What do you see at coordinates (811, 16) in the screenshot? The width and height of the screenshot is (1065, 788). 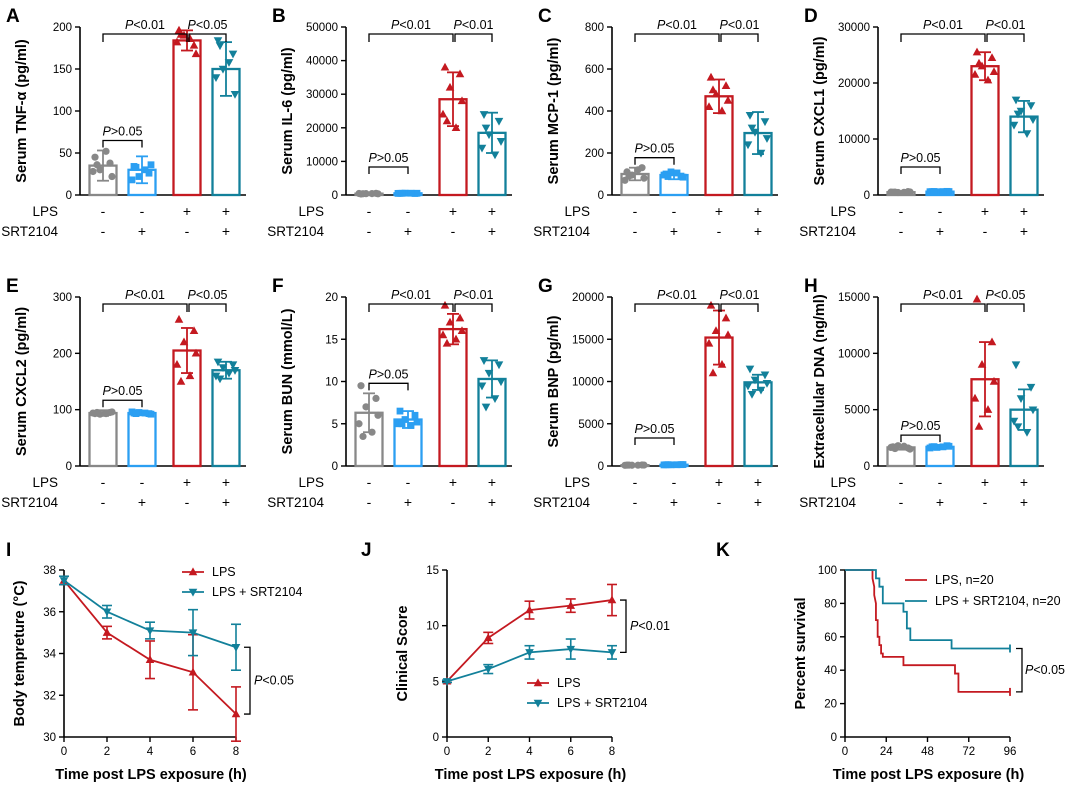 I see `panel-letter: D` at bounding box center [811, 16].